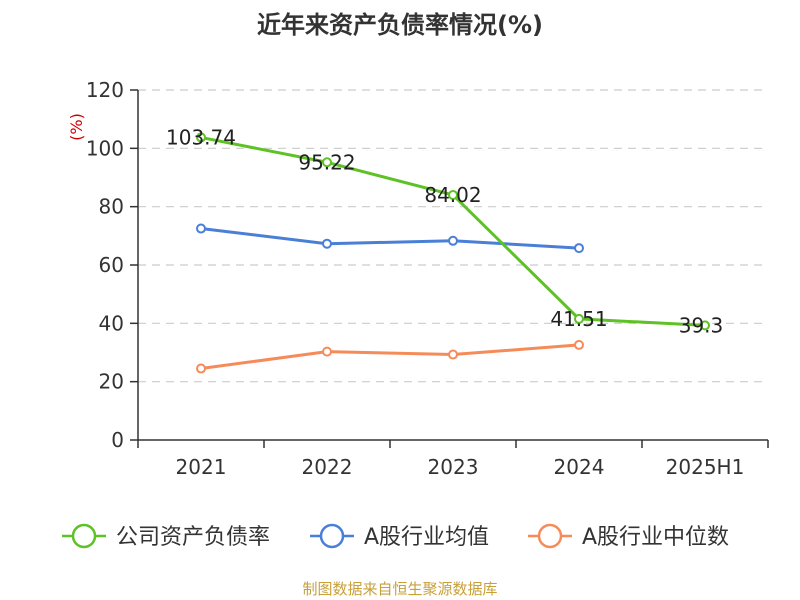 The width and height of the screenshot is (800, 600). What do you see at coordinates (390, 357) in the screenshot?
I see `series-2-line` at bounding box center [390, 357].